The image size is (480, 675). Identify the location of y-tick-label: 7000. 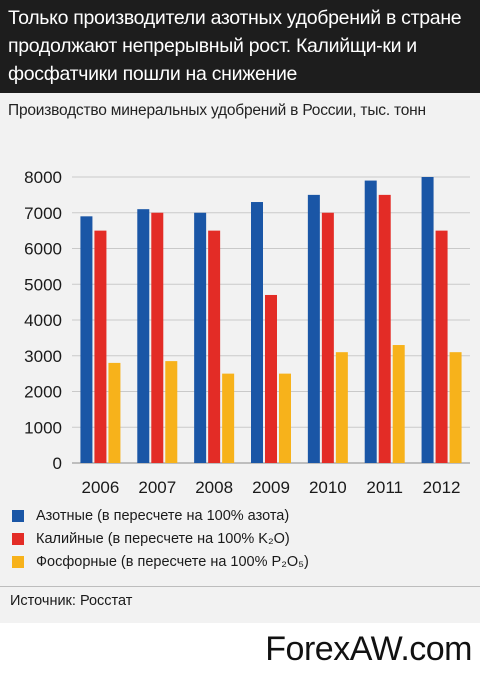
(43, 213).